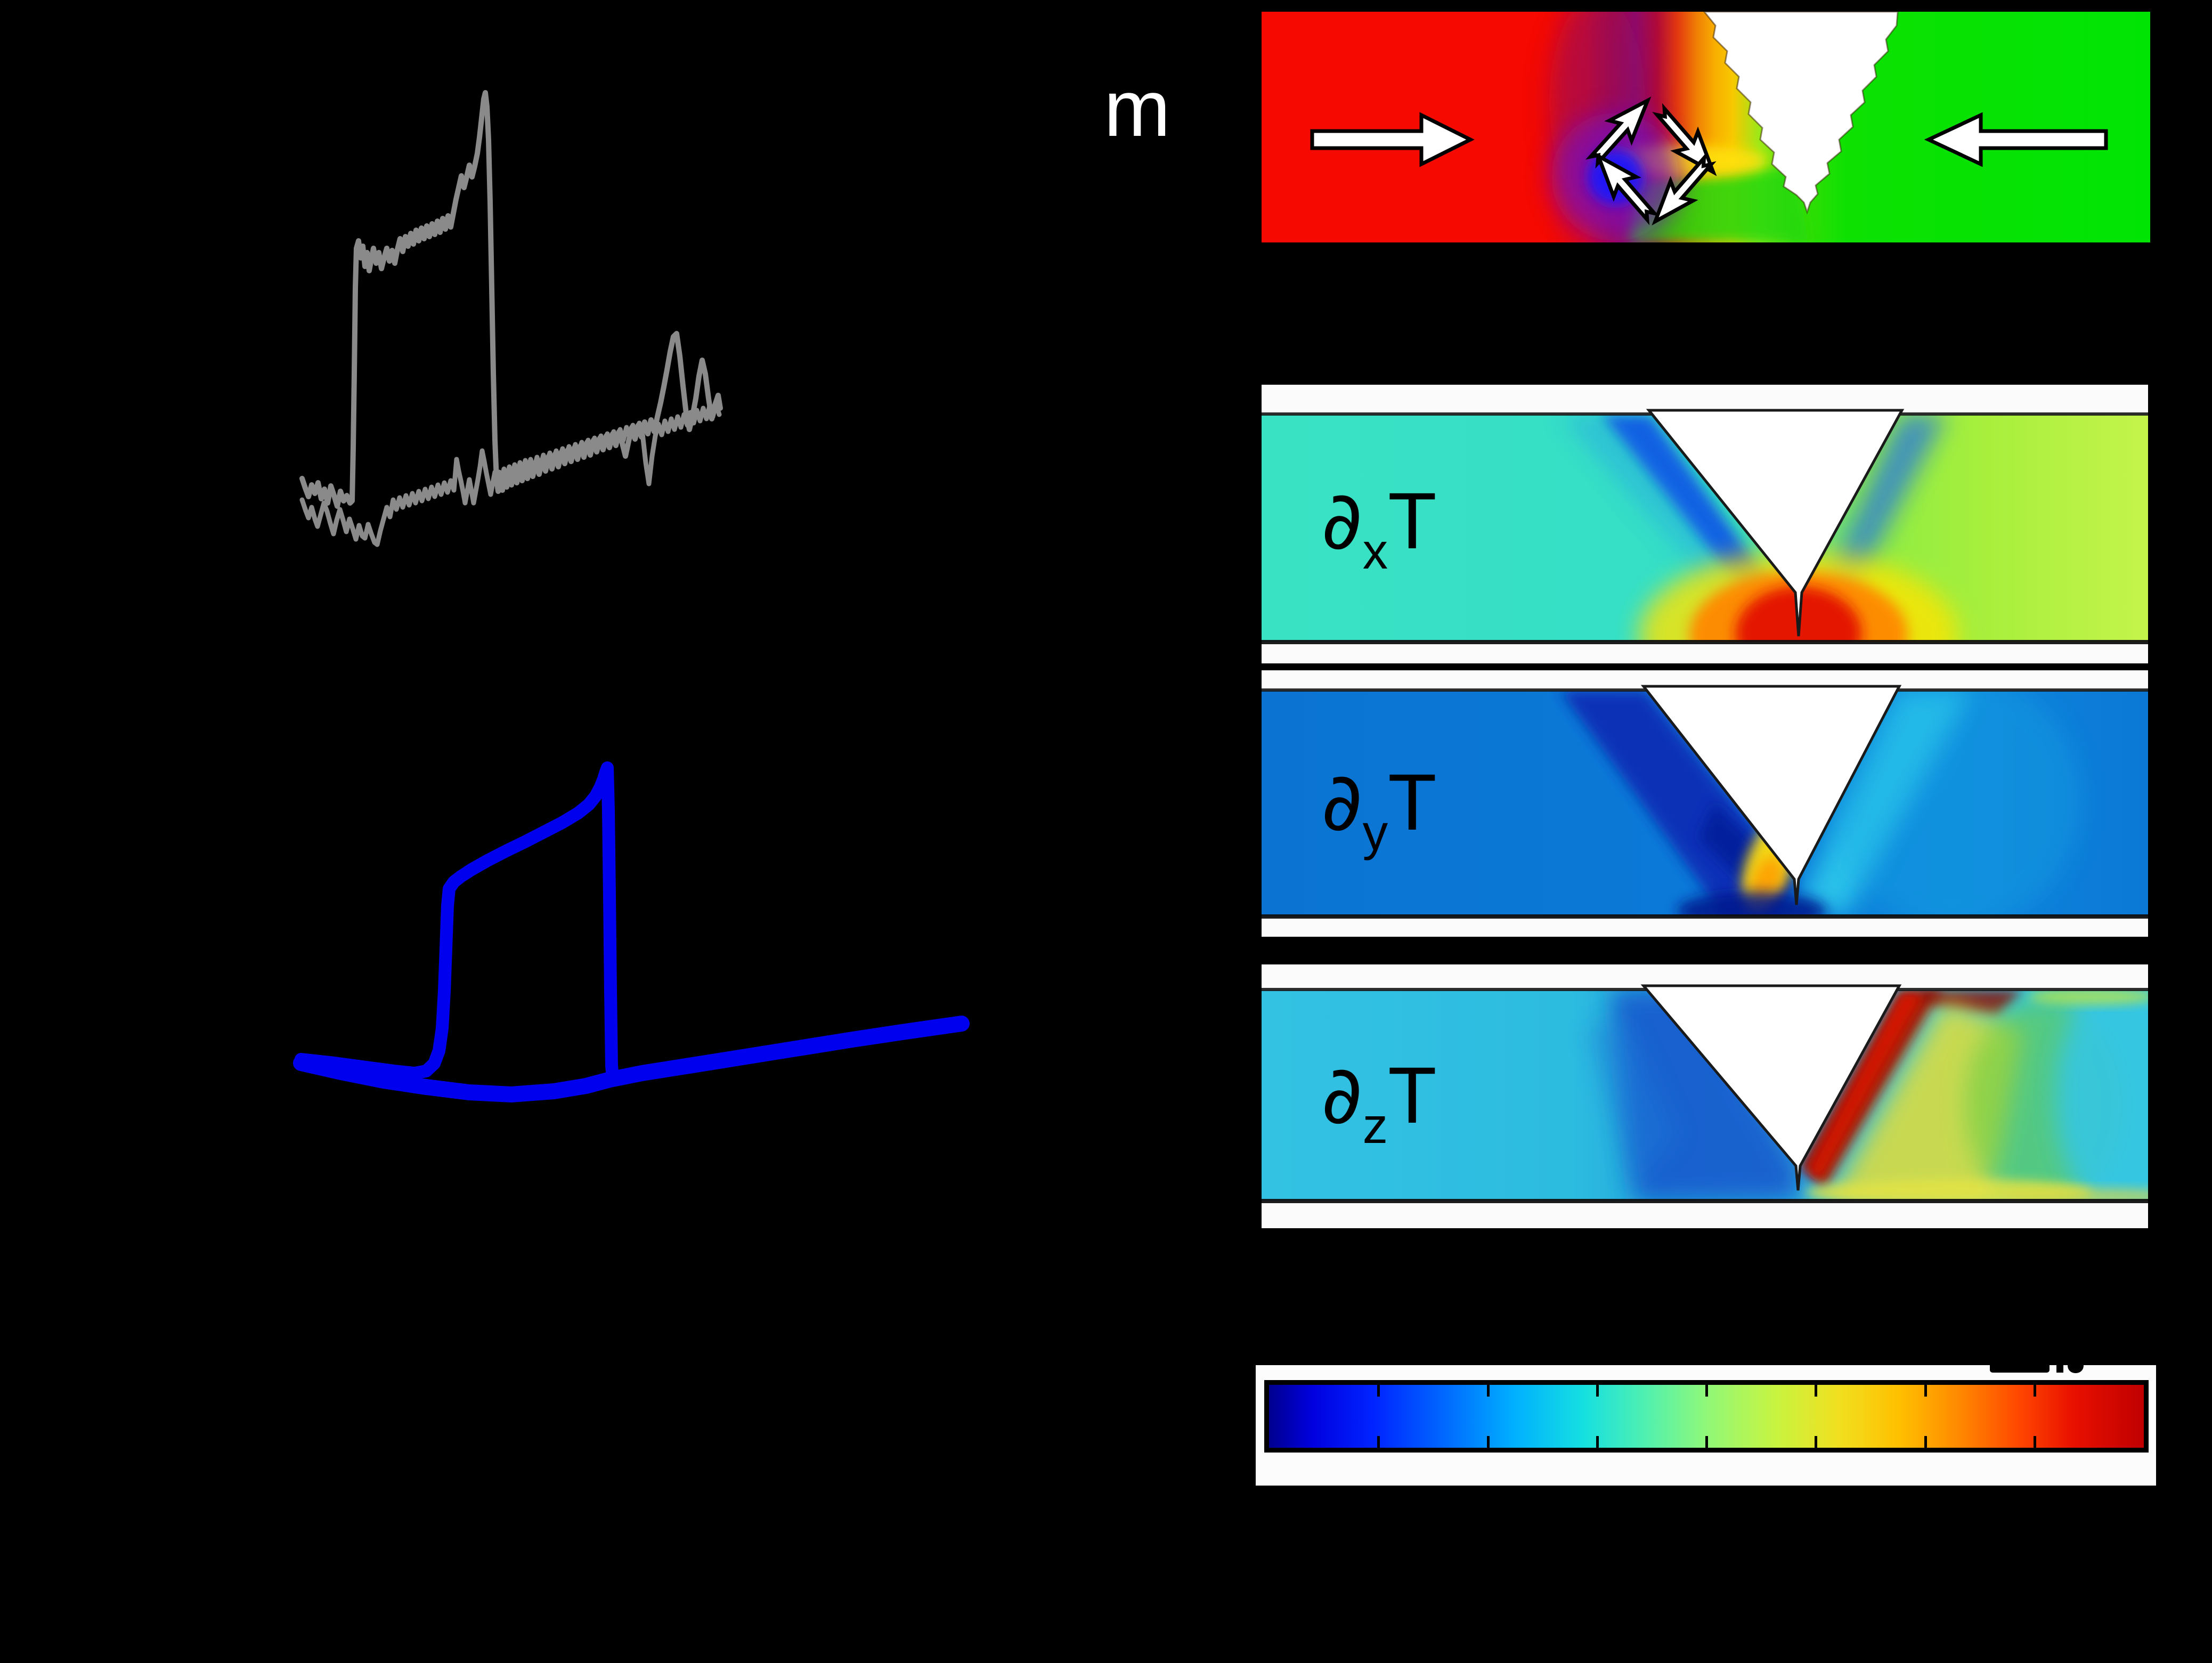 Image resolution: width=2212 pixels, height=1663 pixels. Describe the element at coordinates (1699, 1481) in the screenshot. I see `colorbar-tick-label-mid: 0.02` at that location.